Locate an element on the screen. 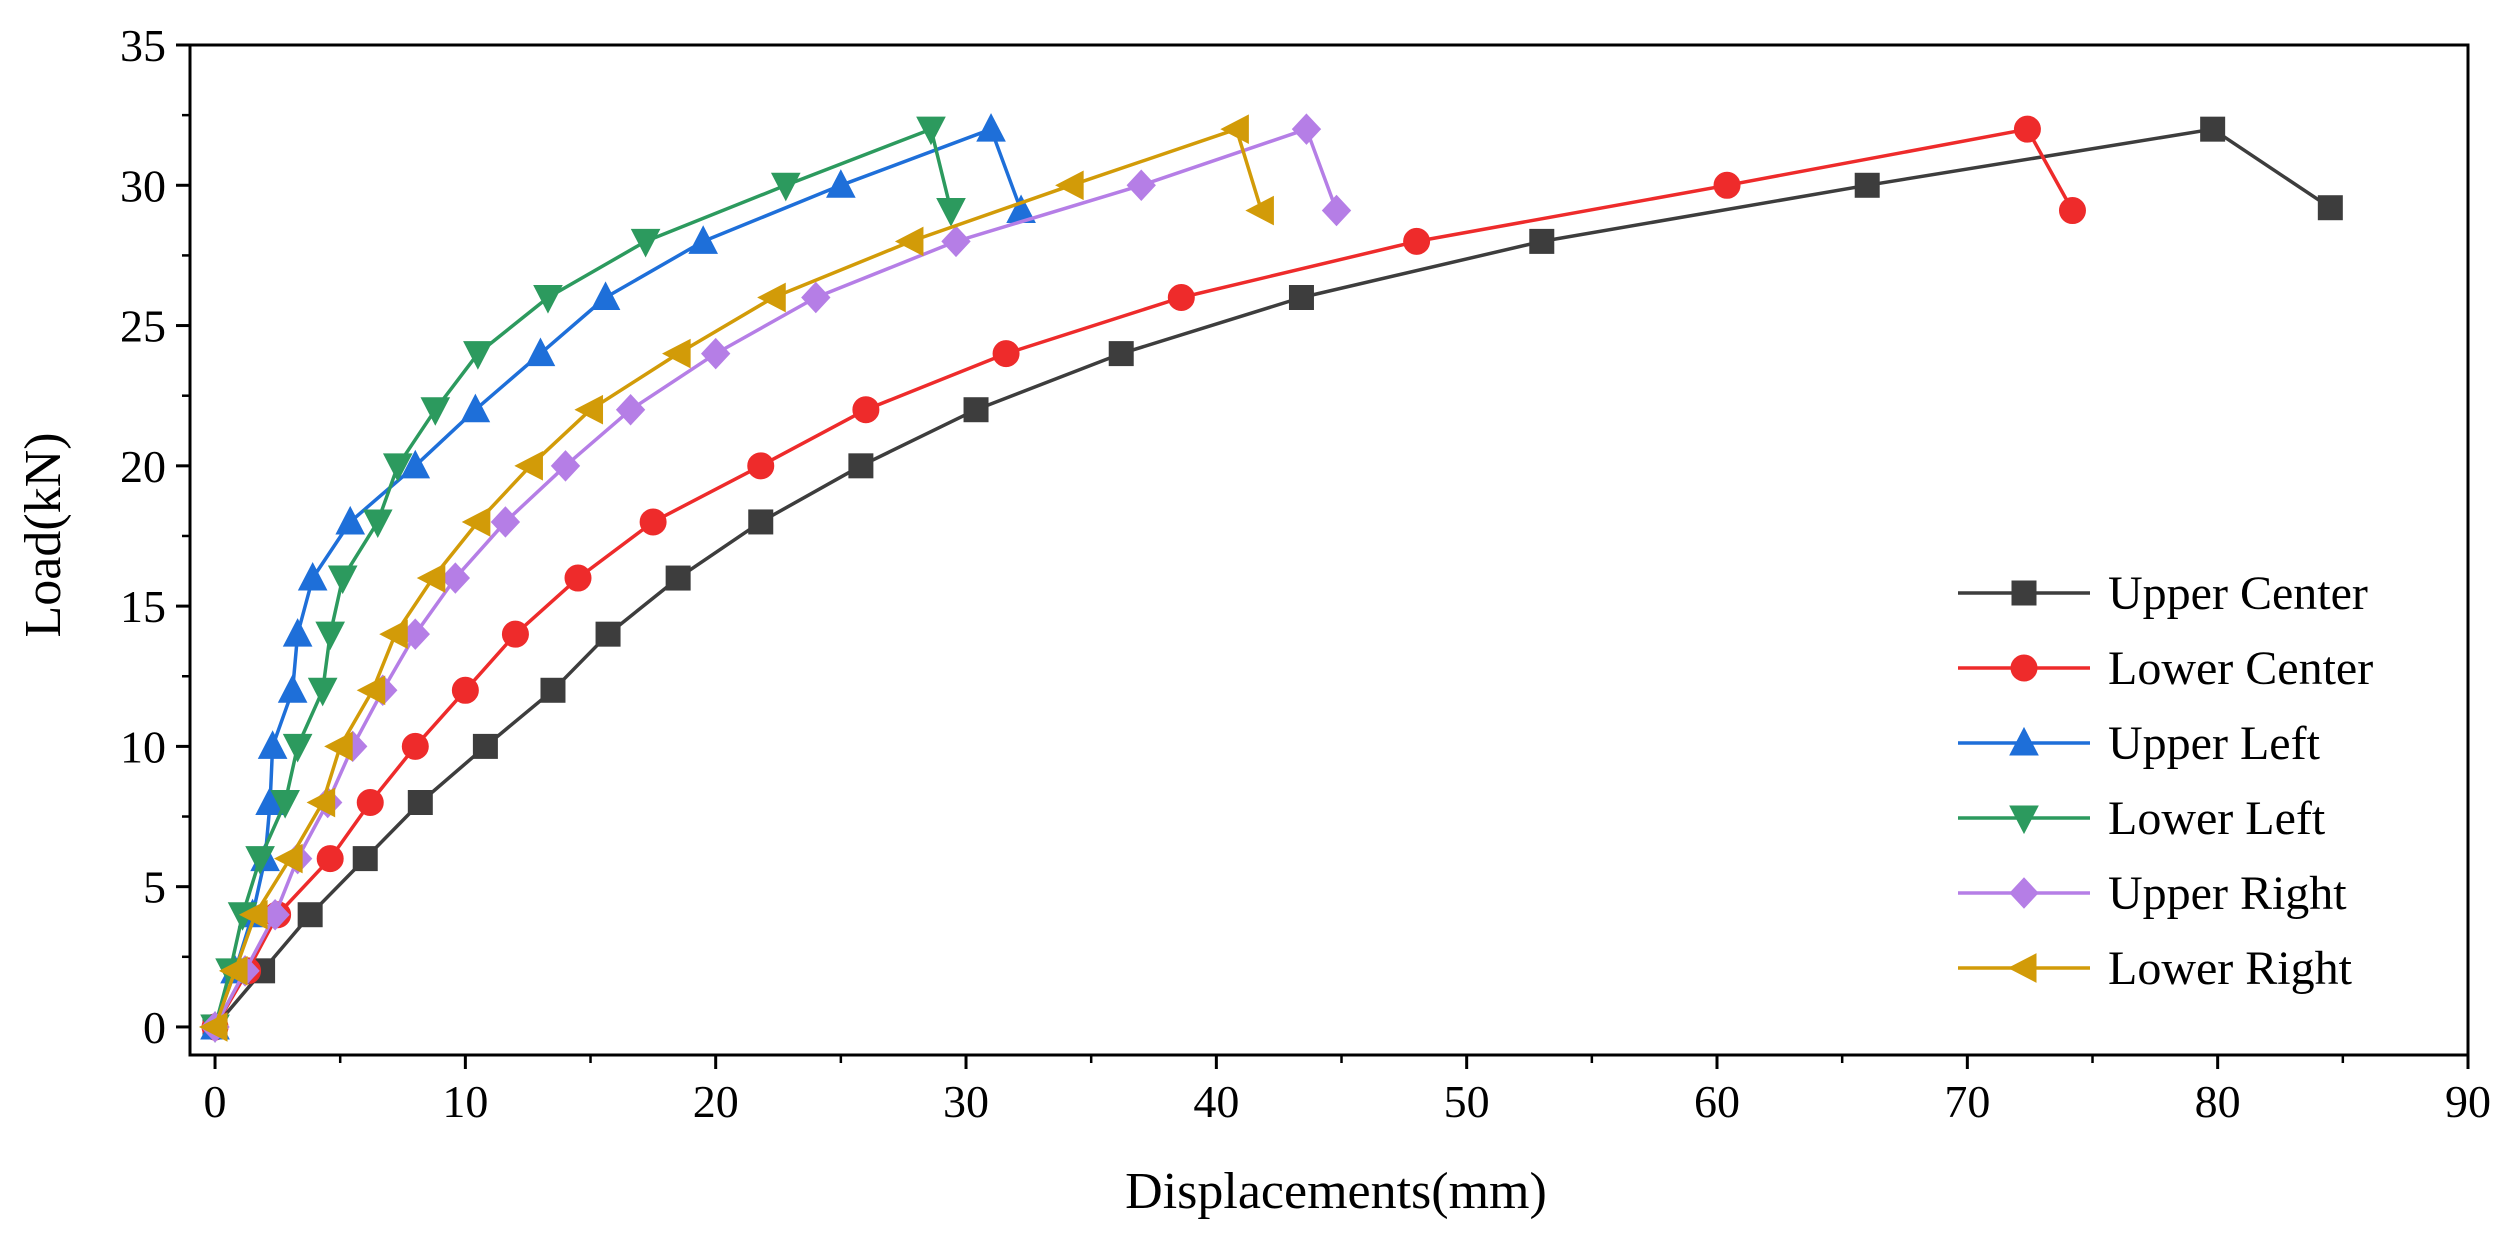  legend-item: Lower Center is located at coordinates (2165, 668).